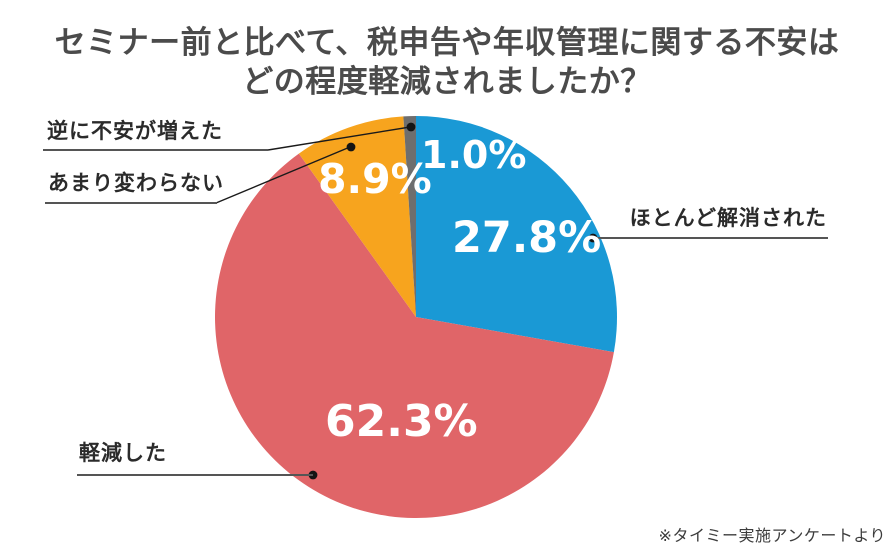 The height and width of the screenshot is (549, 894). What do you see at coordinates (283, 175) in the screenshot?
I see `leader-line-unchanged` at bounding box center [283, 175].